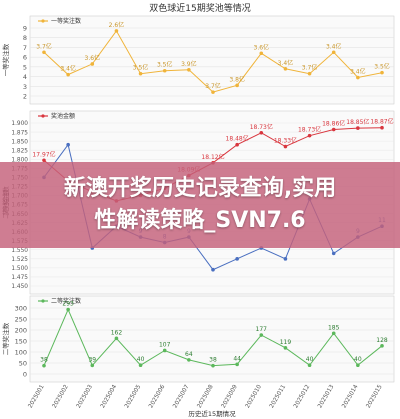 The image size is (400, 419). Describe the element at coordinates (326, 397) in the screenshot. I see `x-tick-label: 2025013` at that location.